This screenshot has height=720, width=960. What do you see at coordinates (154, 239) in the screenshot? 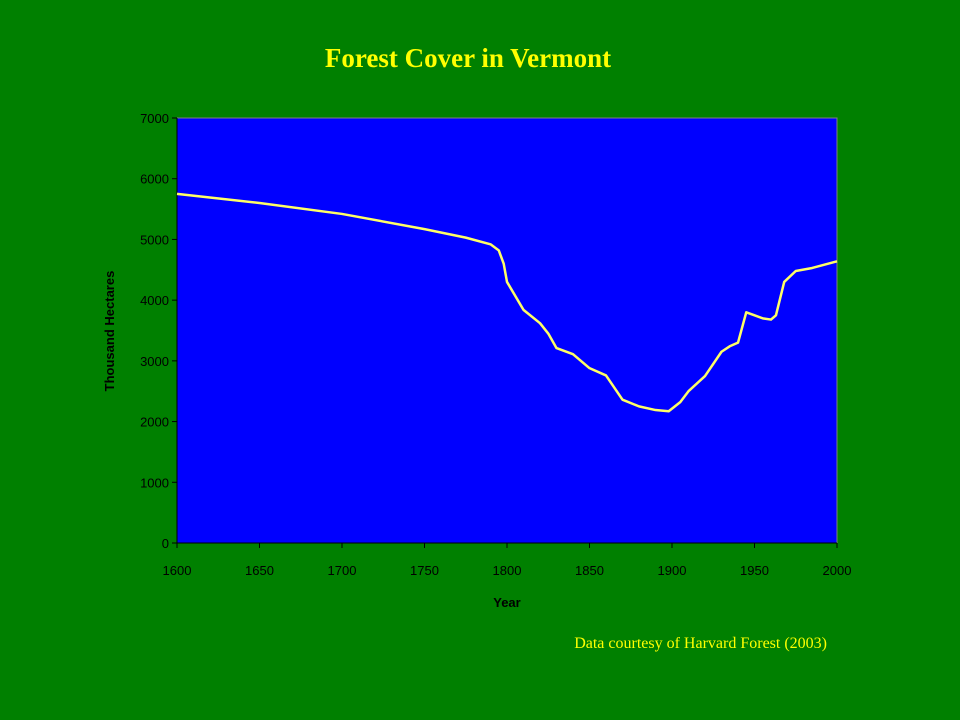
I see `y-tick-label: 5000` at bounding box center [154, 239].